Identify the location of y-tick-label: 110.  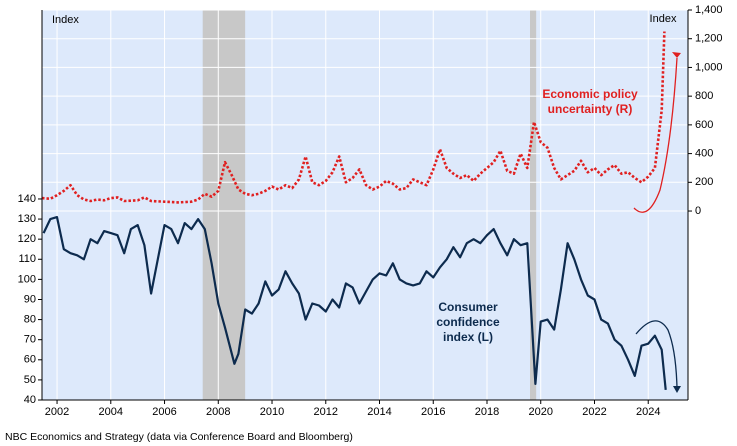
(27, 259).